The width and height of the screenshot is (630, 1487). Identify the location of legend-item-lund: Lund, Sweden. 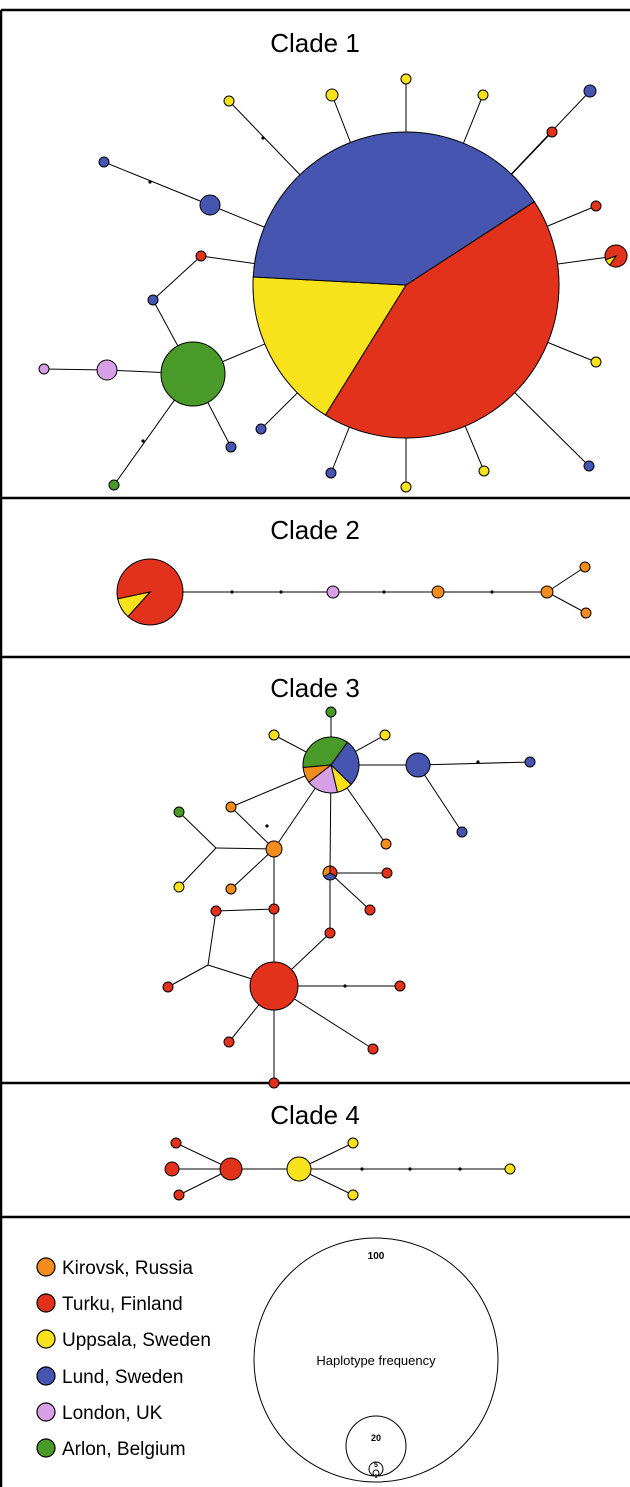
(110, 1377).